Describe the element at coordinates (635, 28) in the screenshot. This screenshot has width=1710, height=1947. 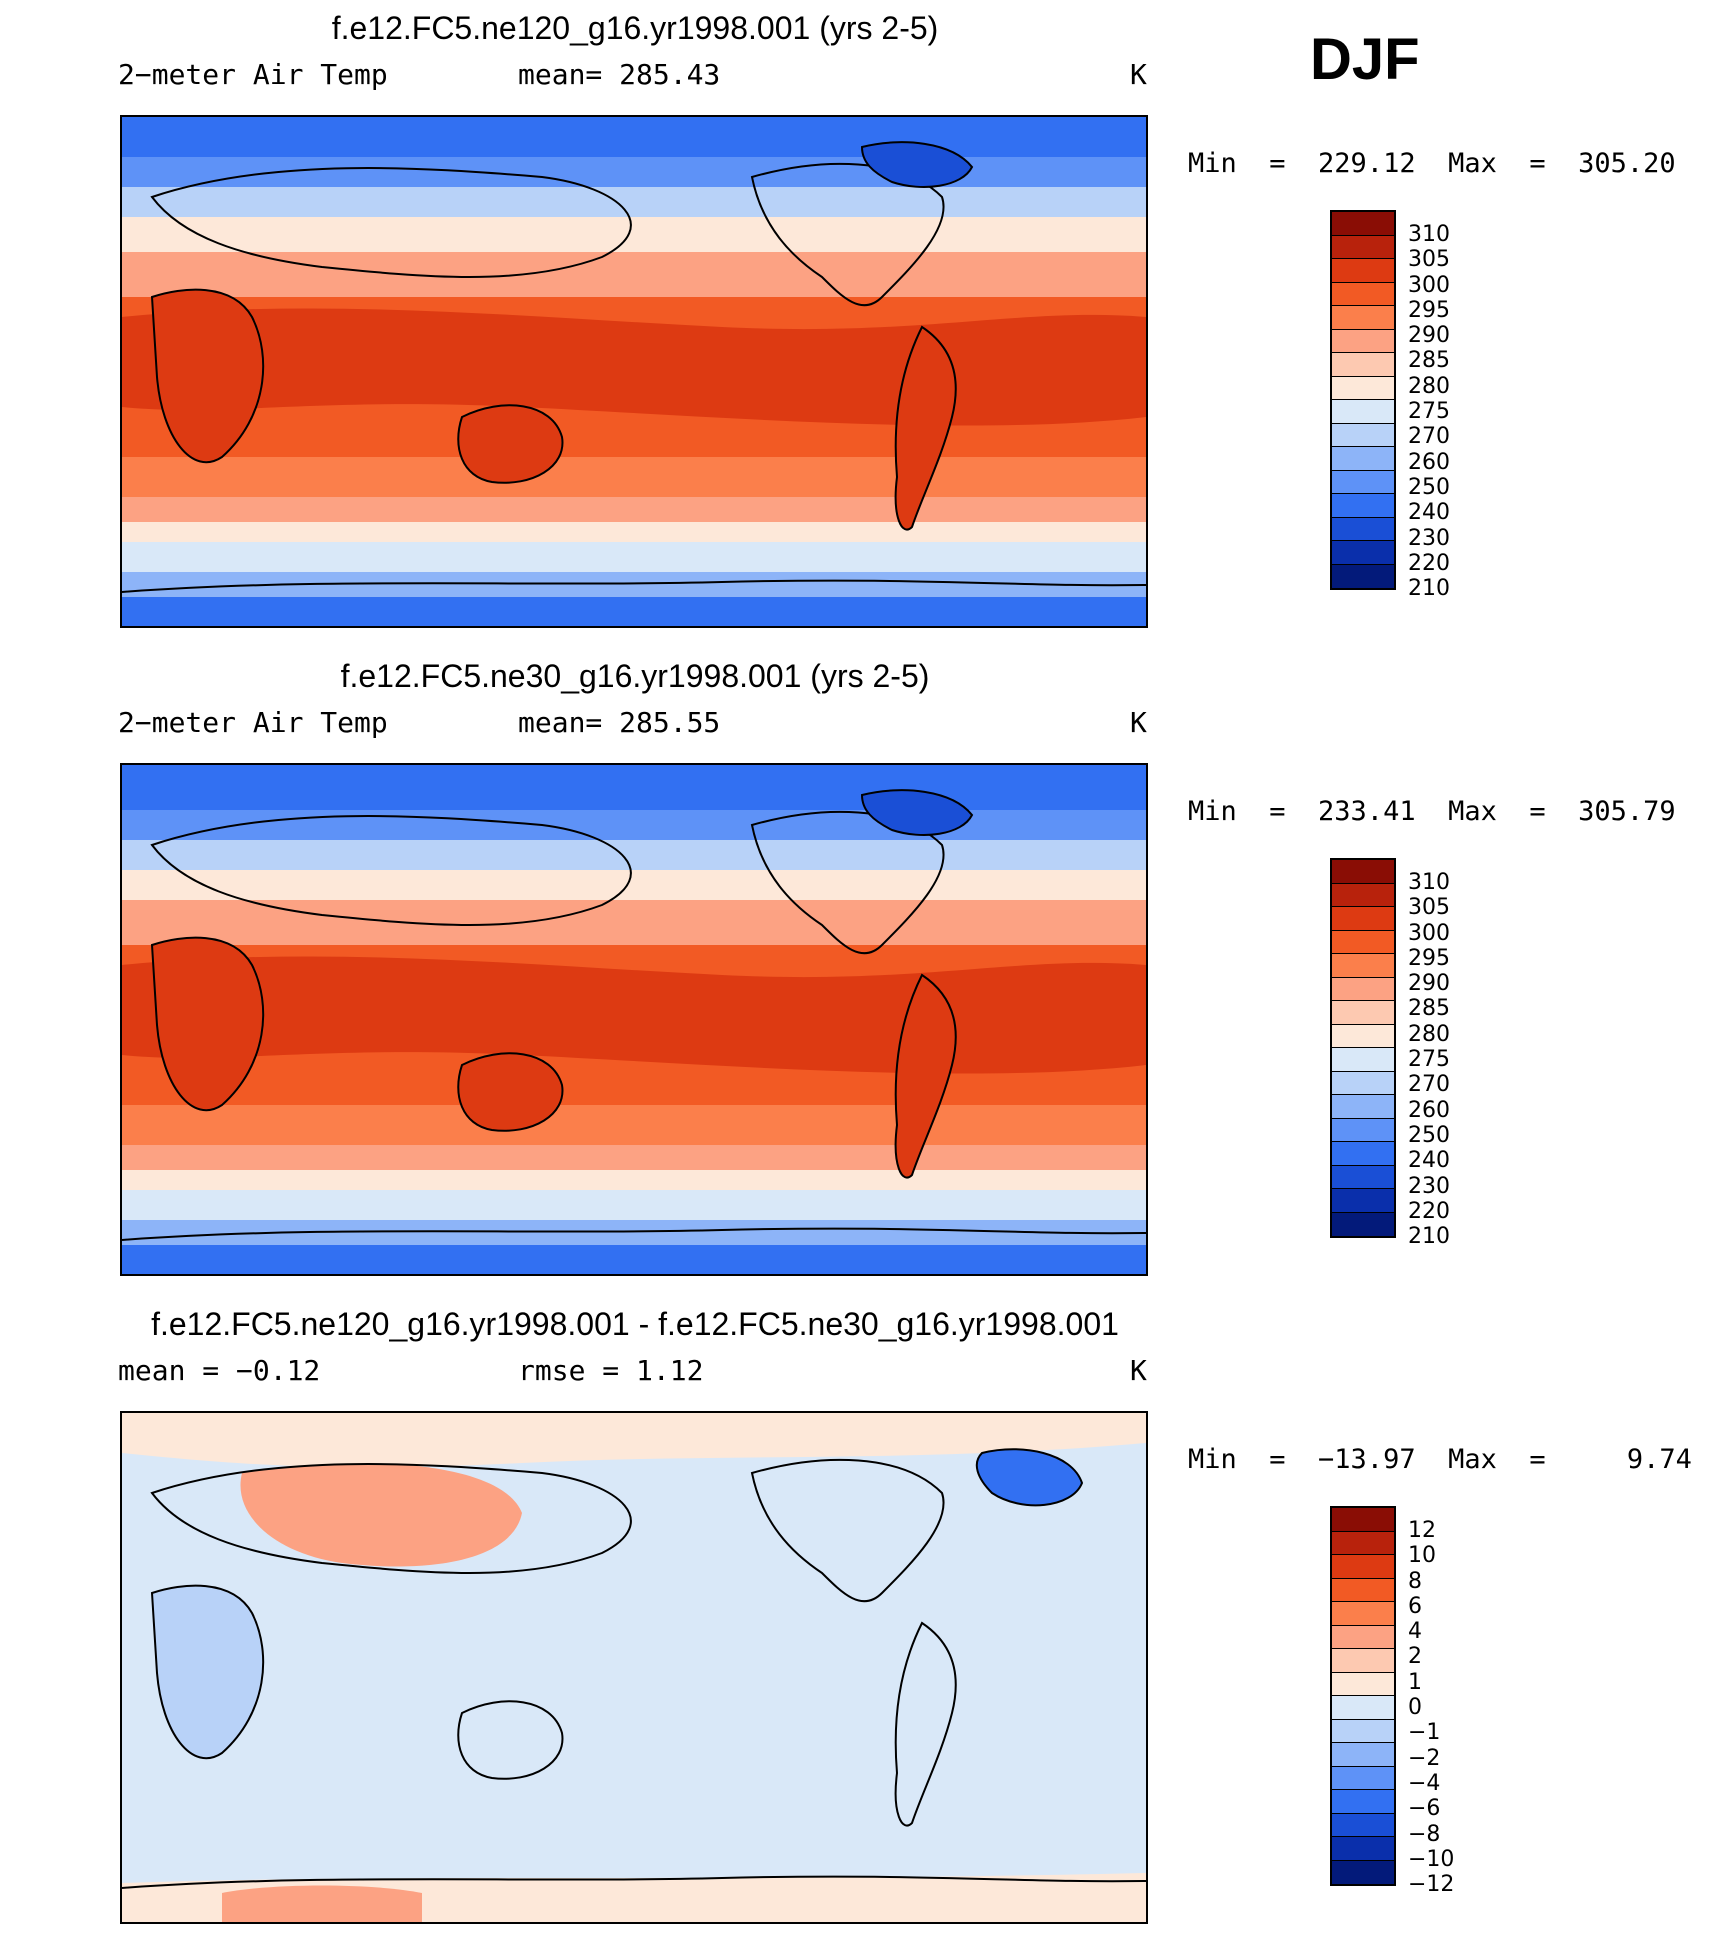
I see `panel-title: f.e12.FC5.ne120_g16.yr1998.001 (yrs 2-5)` at that location.